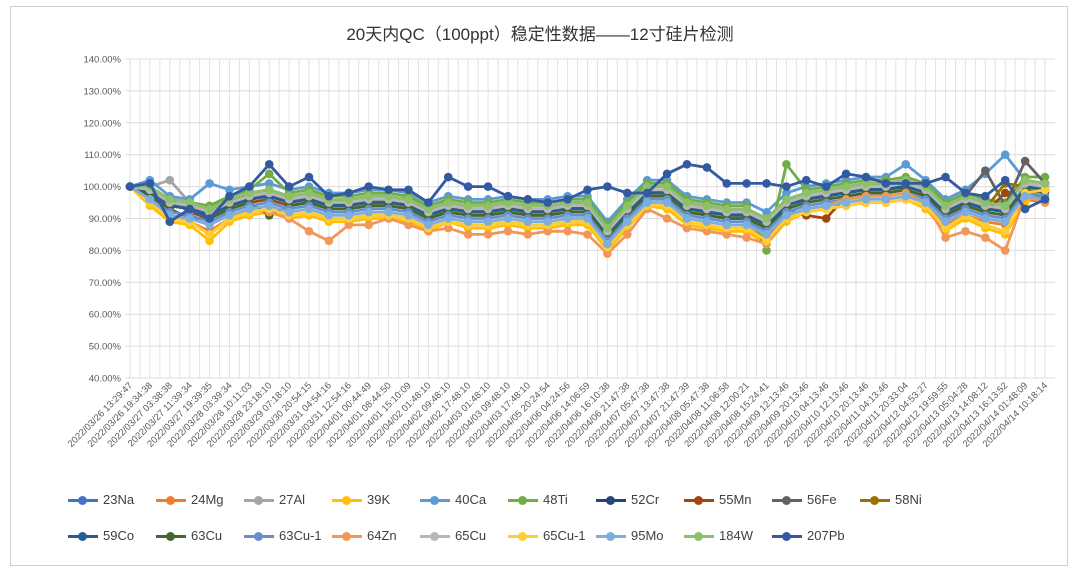 The image size is (1080, 581). I want to click on legend-item-184W: 184W, so click(728, 535).